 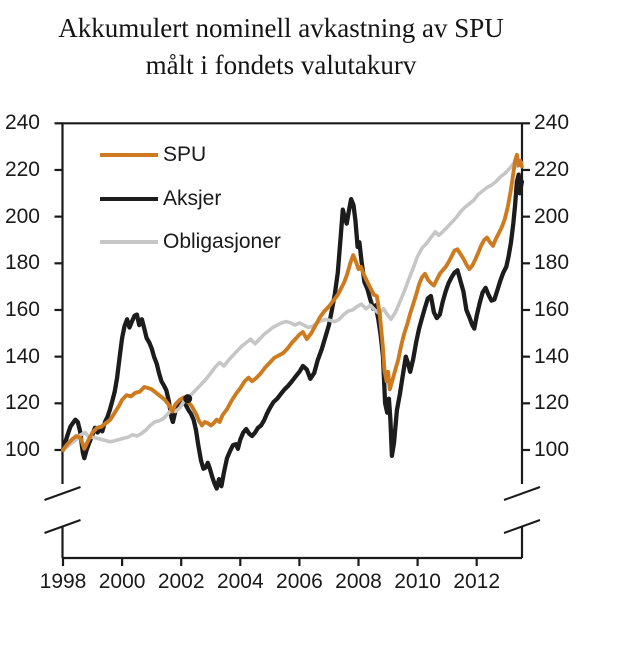 What do you see at coordinates (552, 216) in the screenshot?
I see `y-tick-label-right: 200` at bounding box center [552, 216].